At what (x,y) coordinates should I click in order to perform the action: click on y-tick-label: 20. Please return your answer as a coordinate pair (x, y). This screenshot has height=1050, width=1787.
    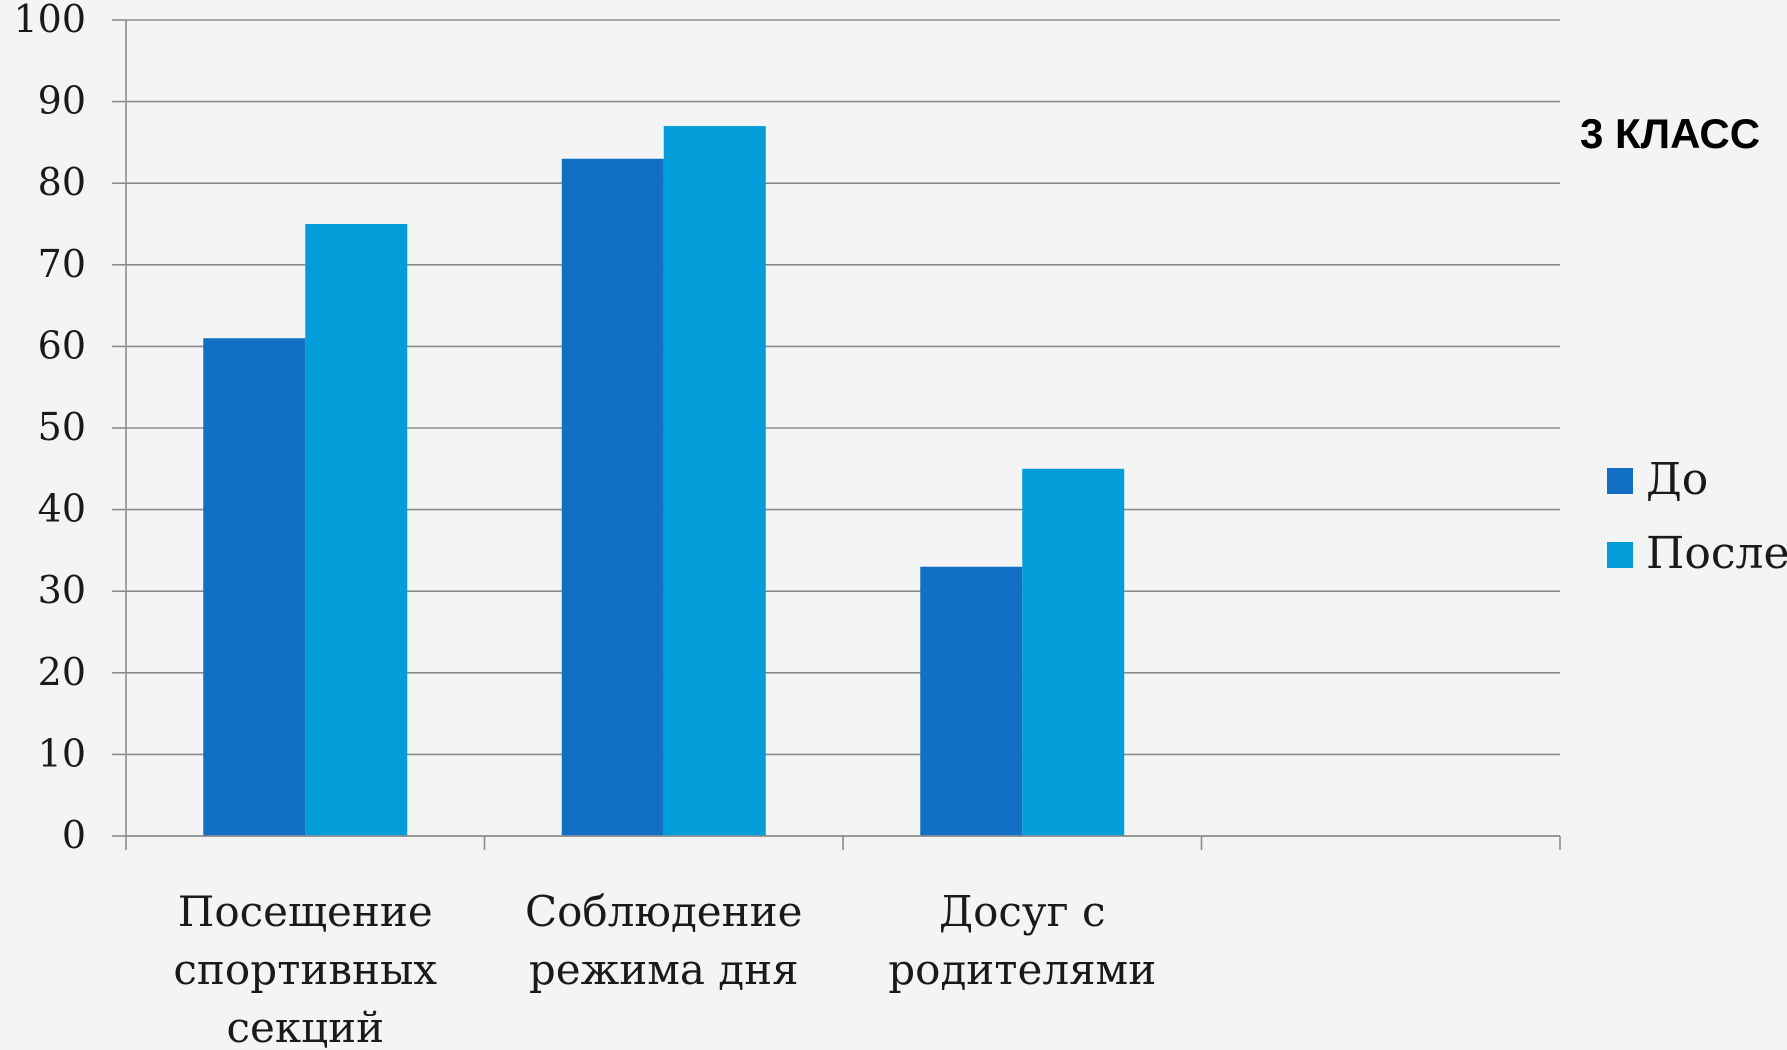
    Looking at the image, I should click on (62, 672).